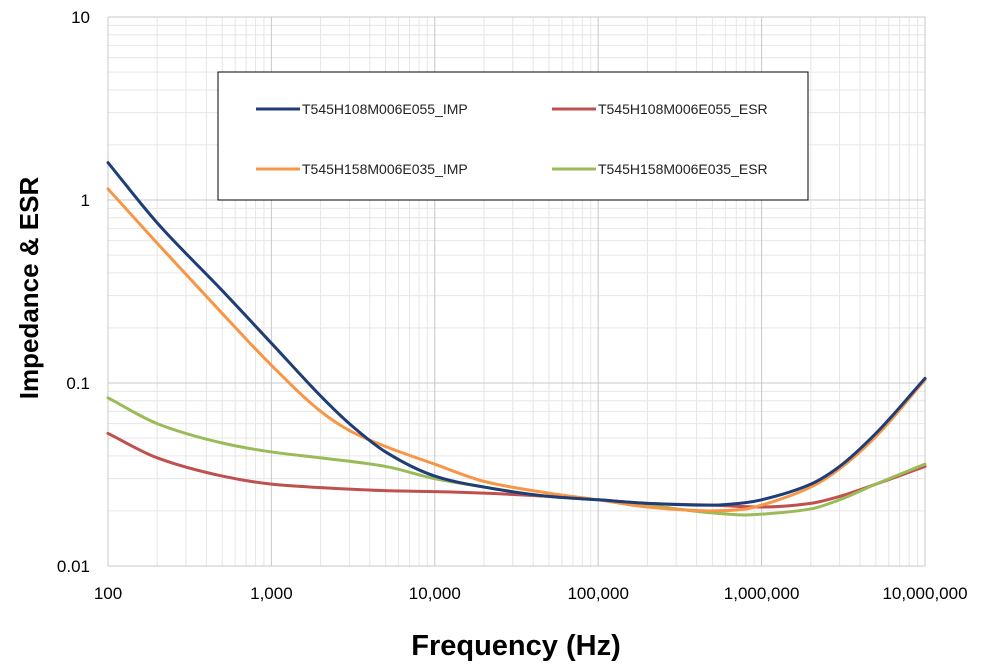 Image resolution: width=986 pixels, height=668 pixels. I want to click on x-tick-label: 100,000, so click(597, 593).